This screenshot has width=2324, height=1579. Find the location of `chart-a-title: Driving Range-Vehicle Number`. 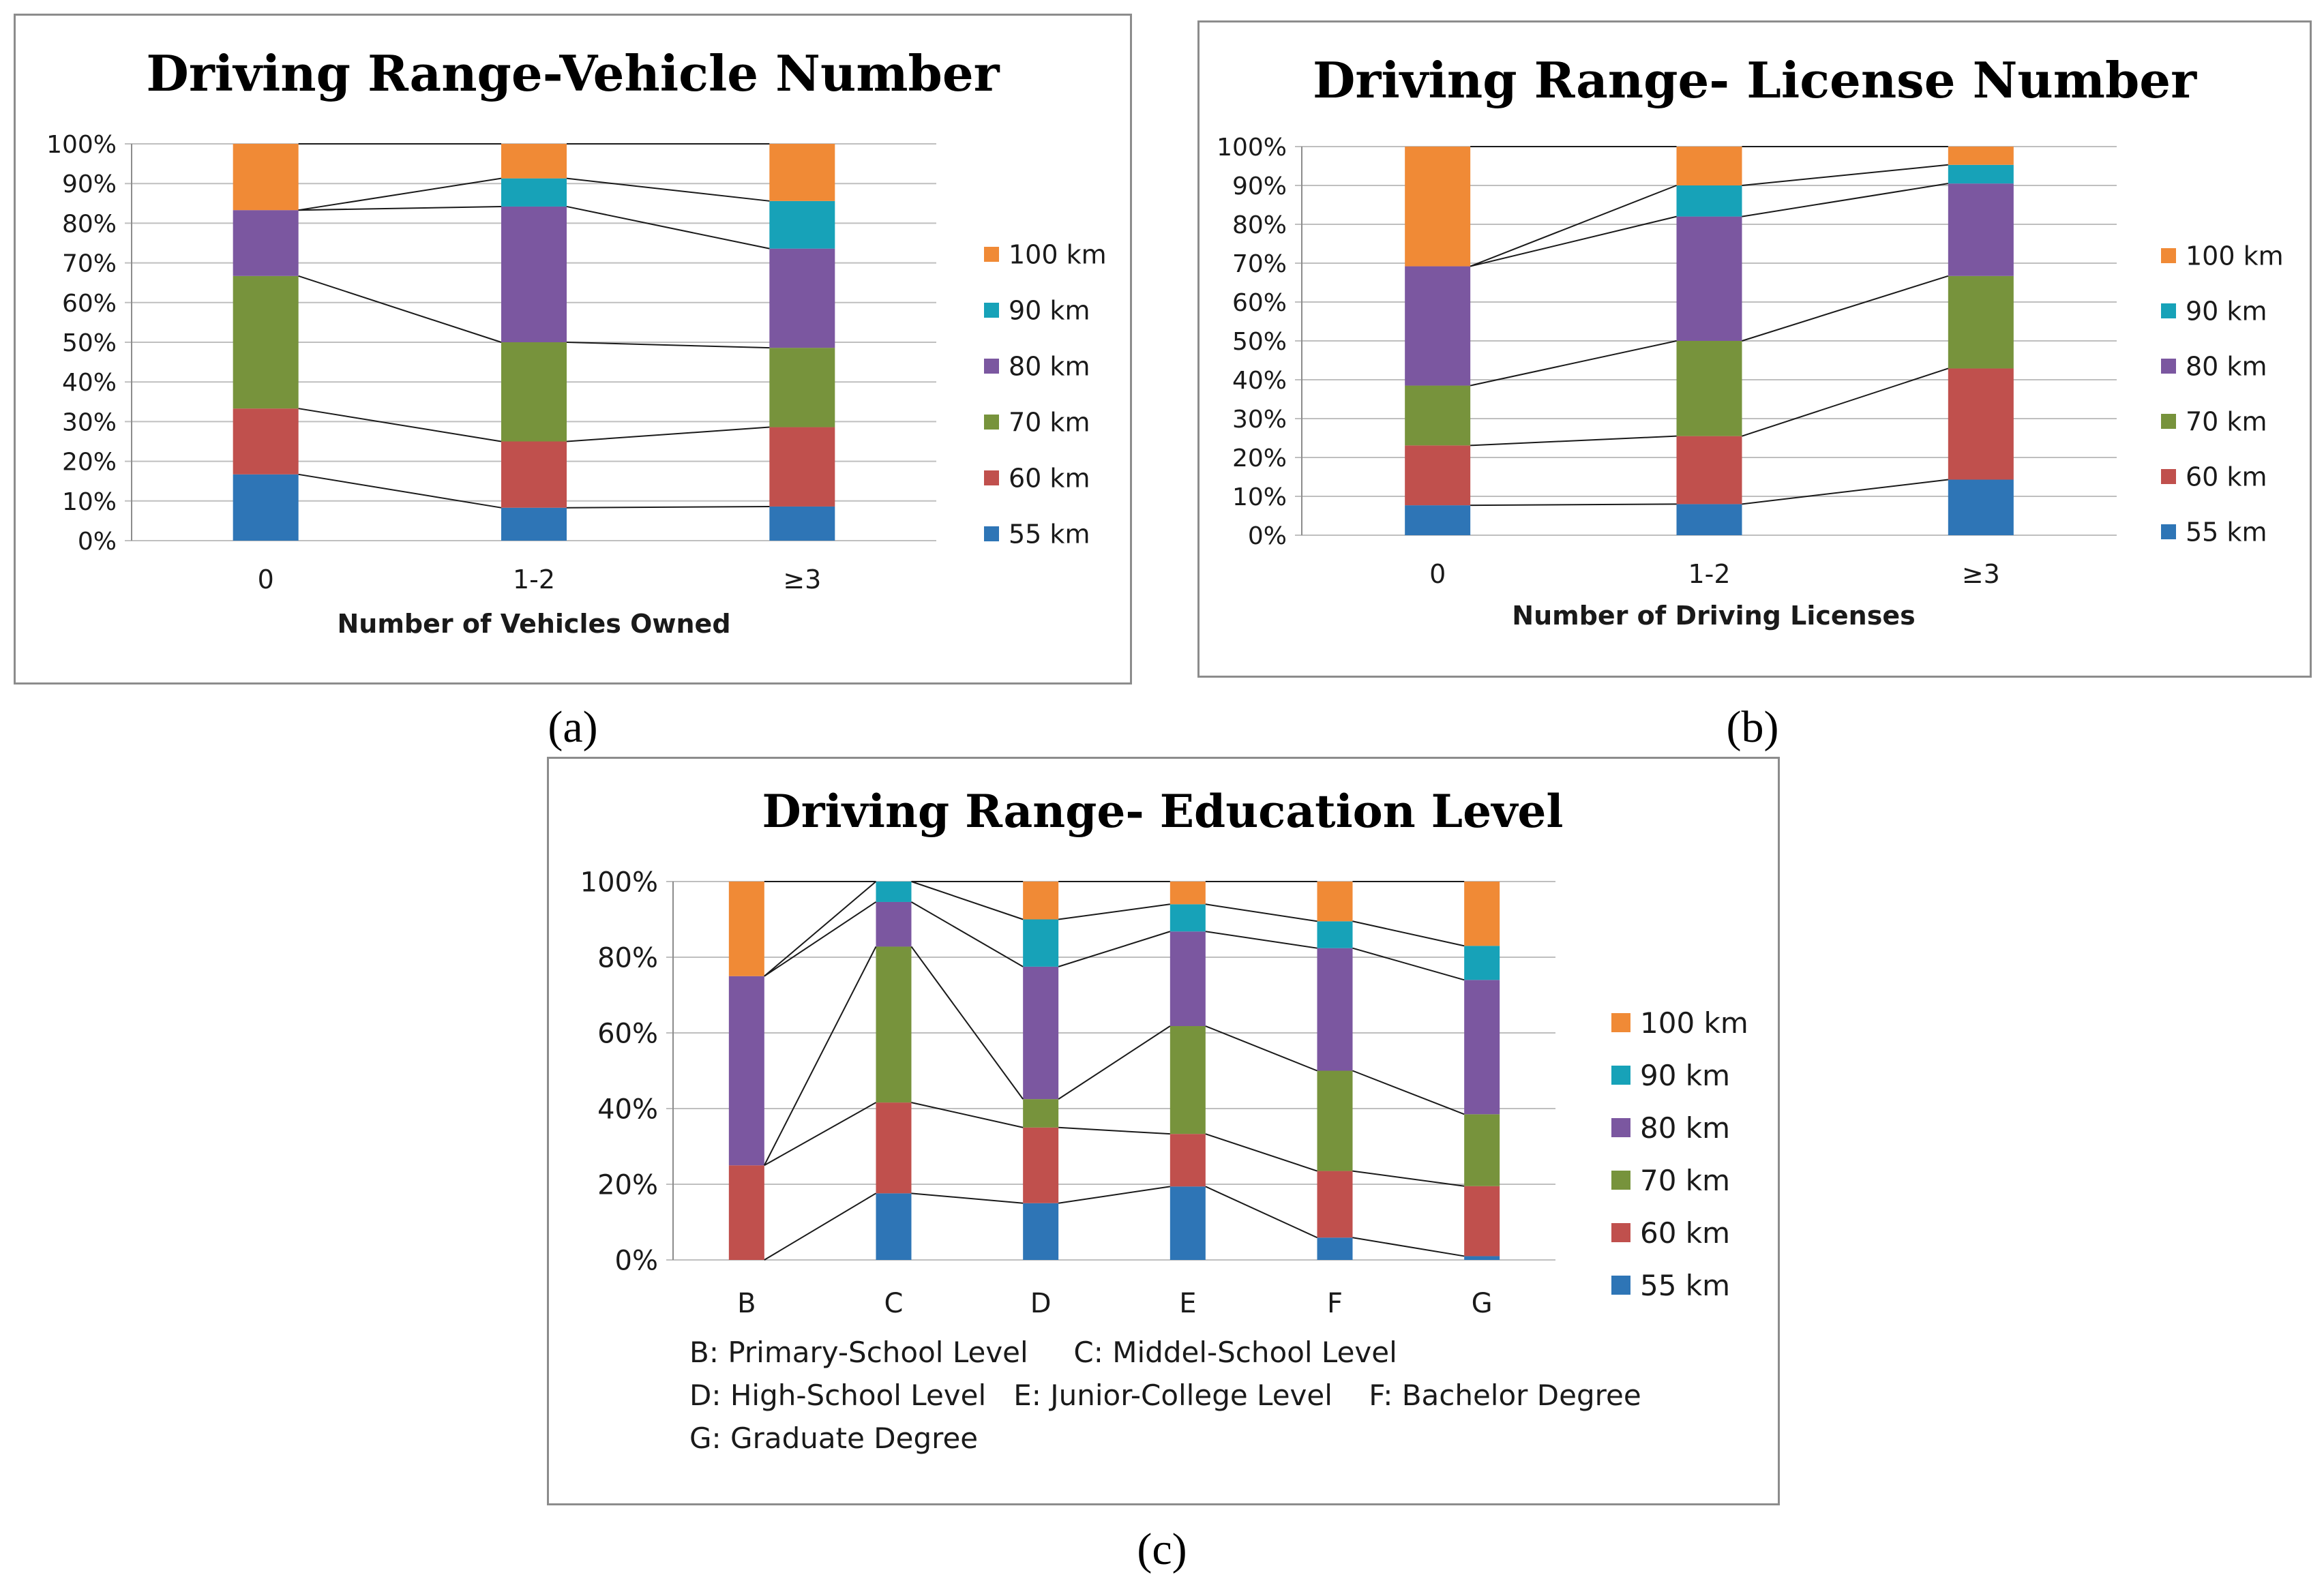

chart-a-title: Driving Range-Vehicle Number is located at coordinates (573, 73).